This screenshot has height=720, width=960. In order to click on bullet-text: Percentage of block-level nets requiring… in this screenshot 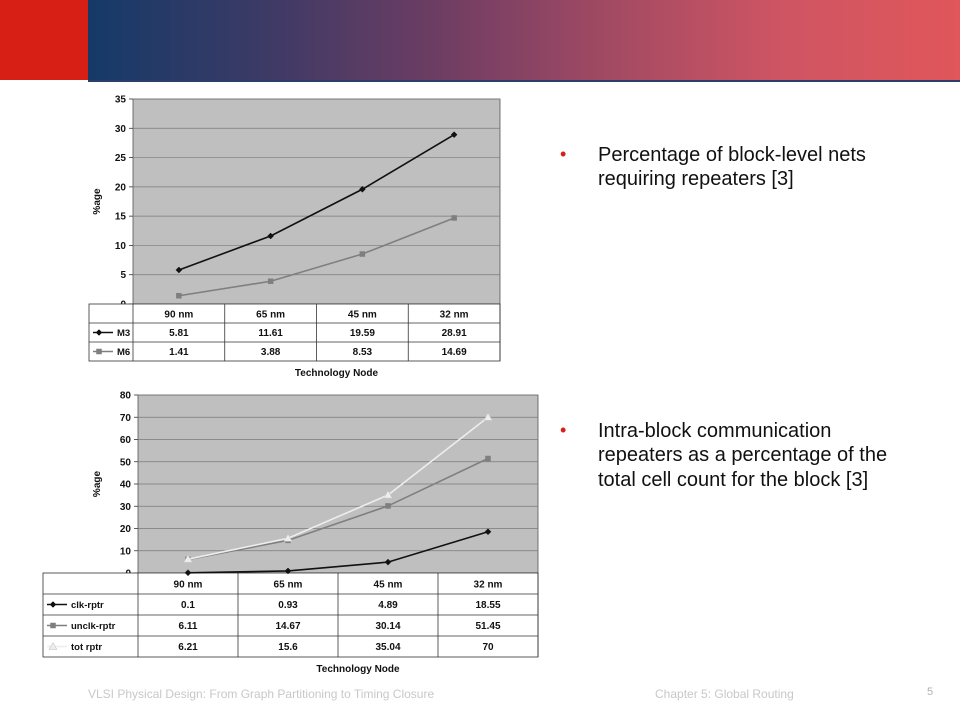, I will do `click(732, 167)`.